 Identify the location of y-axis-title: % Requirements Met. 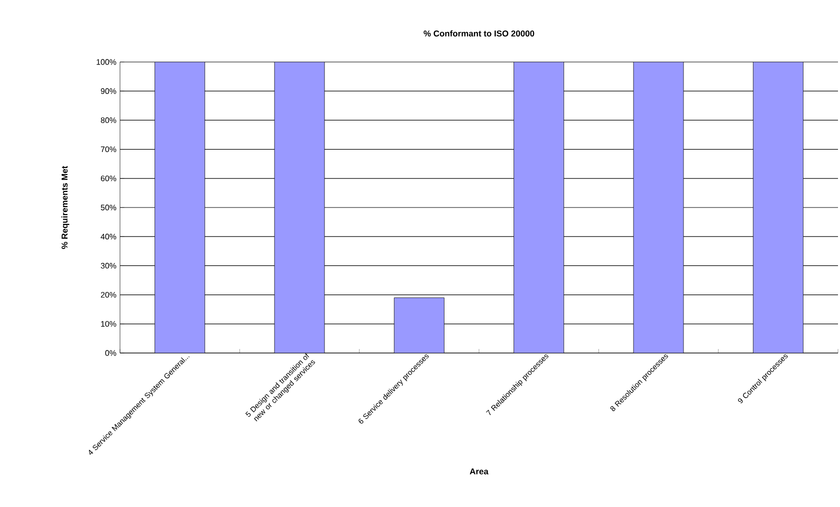
(65, 207).